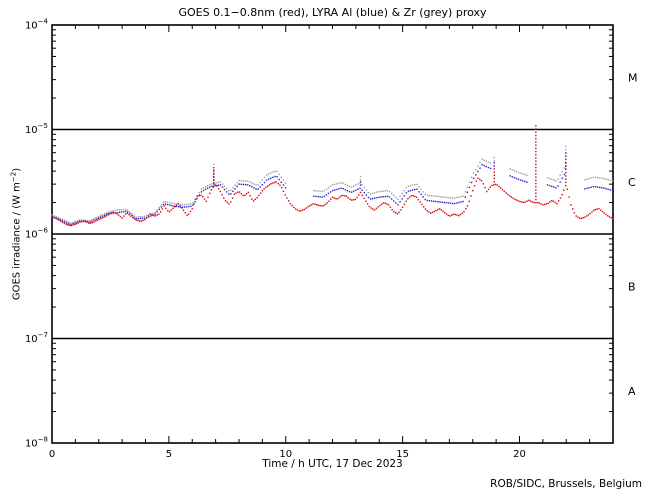  Describe the element at coordinates (402, 454) in the screenshot. I see `x-tick-label: 15` at that location.